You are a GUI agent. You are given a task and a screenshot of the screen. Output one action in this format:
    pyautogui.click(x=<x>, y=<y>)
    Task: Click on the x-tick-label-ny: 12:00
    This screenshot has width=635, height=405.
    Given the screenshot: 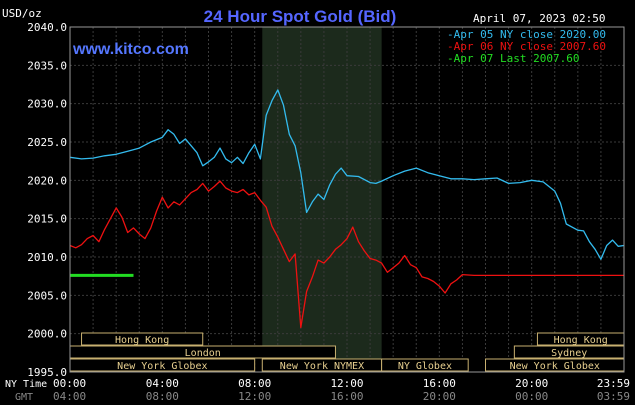 What is the action you would take?
    pyautogui.click(x=346, y=383)
    